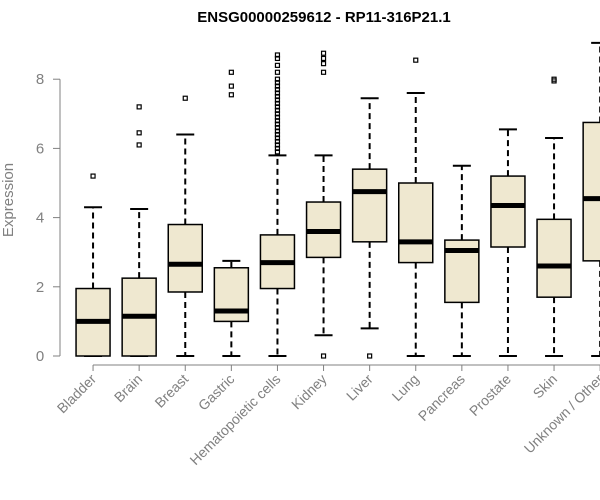 The image size is (600, 500). Describe the element at coordinates (323, 204) in the screenshot. I see `box-kidney` at that location.